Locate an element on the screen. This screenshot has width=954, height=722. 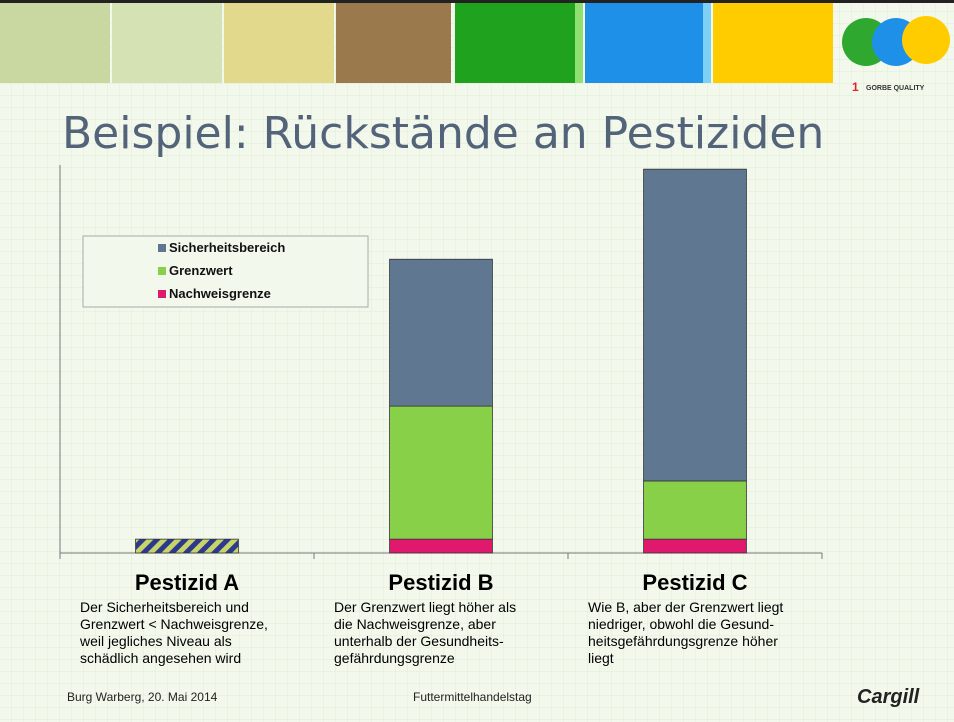
description-line: heitsgefährdungsgrenze höher is located at coordinates (683, 641).